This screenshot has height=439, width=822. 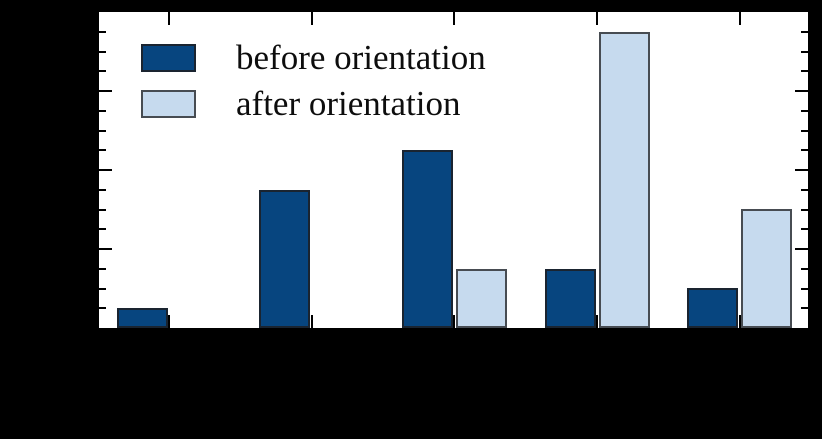 What do you see at coordinates (168, 57) in the screenshot?
I see `legend-swatch-before` at bounding box center [168, 57].